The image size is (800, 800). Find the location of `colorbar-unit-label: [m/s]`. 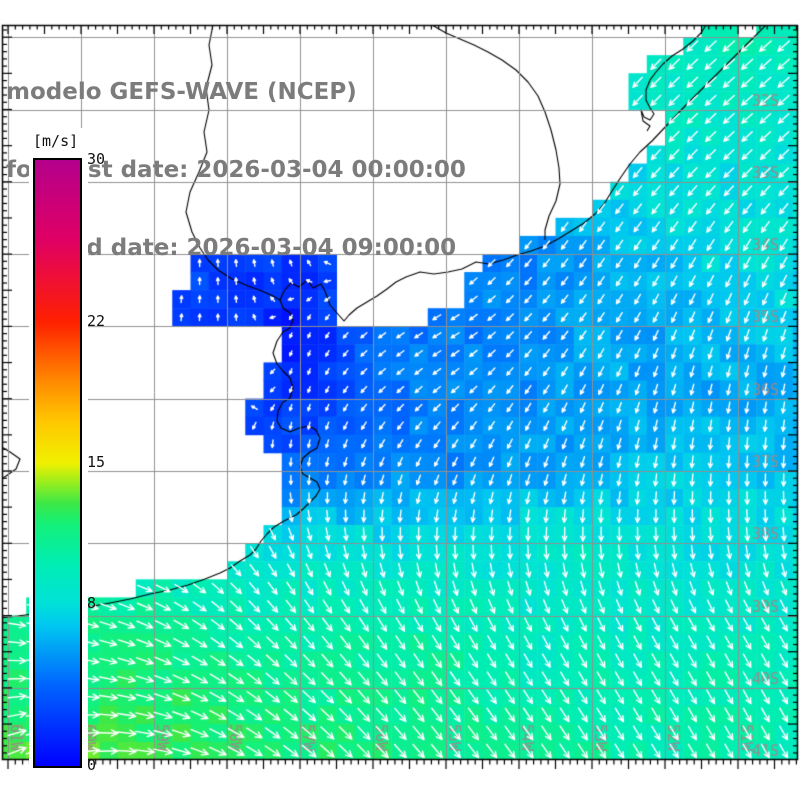

colorbar-unit-label: [m/s] is located at coordinates (56, 141).